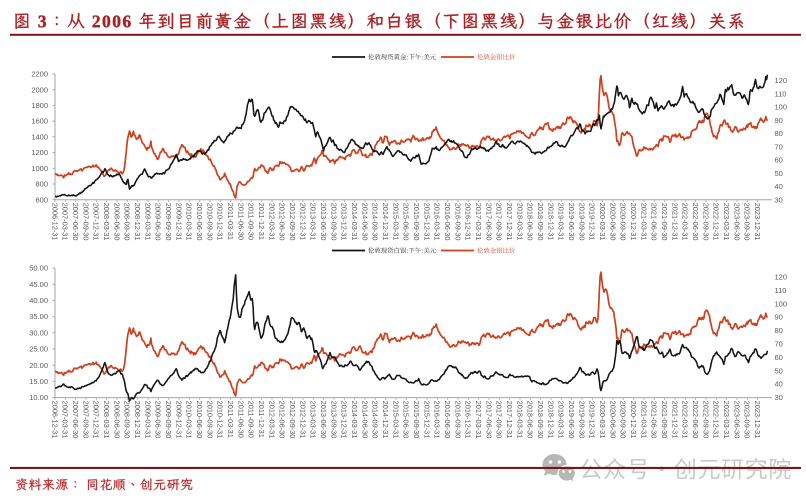  What do you see at coordinates (38, 349) in the screenshot?
I see `svg-text: 25.00` at bounding box center [38, 349].